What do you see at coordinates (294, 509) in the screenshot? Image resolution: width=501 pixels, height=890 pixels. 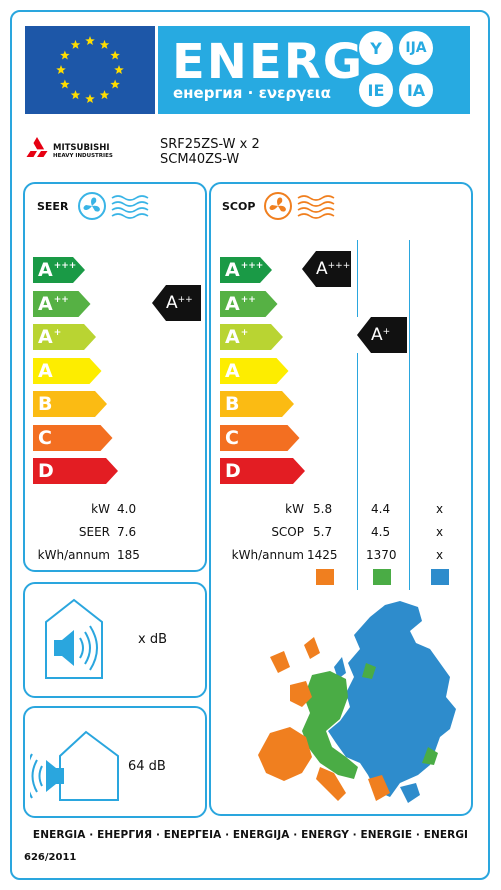 I see `scop-row-label-kw: kW` at bounding box center [294, 509].